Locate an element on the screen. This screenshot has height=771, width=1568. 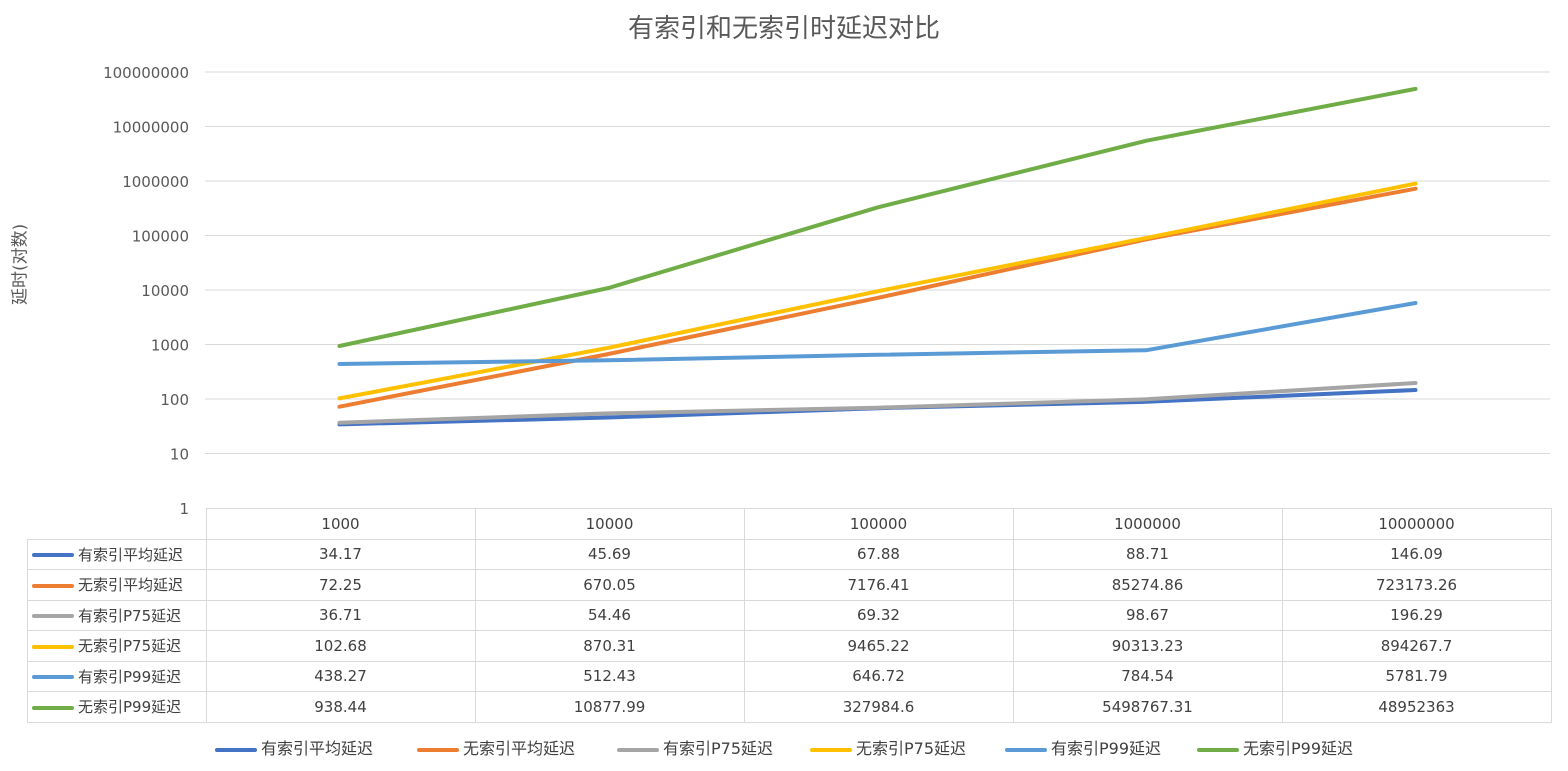
legend-label: 有索引平均延迟 is located at coordinates (317, 748).